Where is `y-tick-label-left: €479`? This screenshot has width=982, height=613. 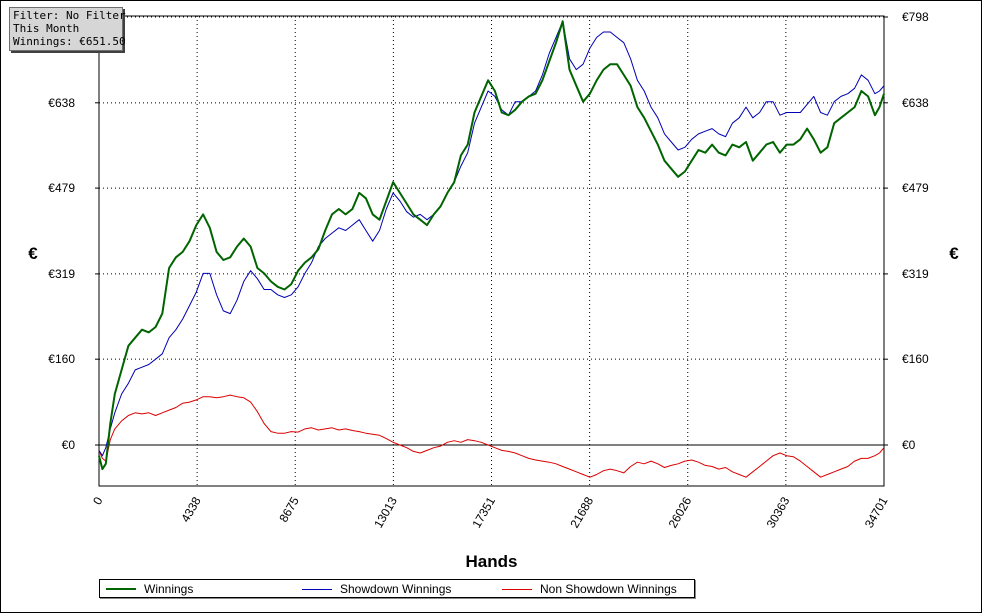
y-tick-label-left: €479 is located at coordinates (61, 188).